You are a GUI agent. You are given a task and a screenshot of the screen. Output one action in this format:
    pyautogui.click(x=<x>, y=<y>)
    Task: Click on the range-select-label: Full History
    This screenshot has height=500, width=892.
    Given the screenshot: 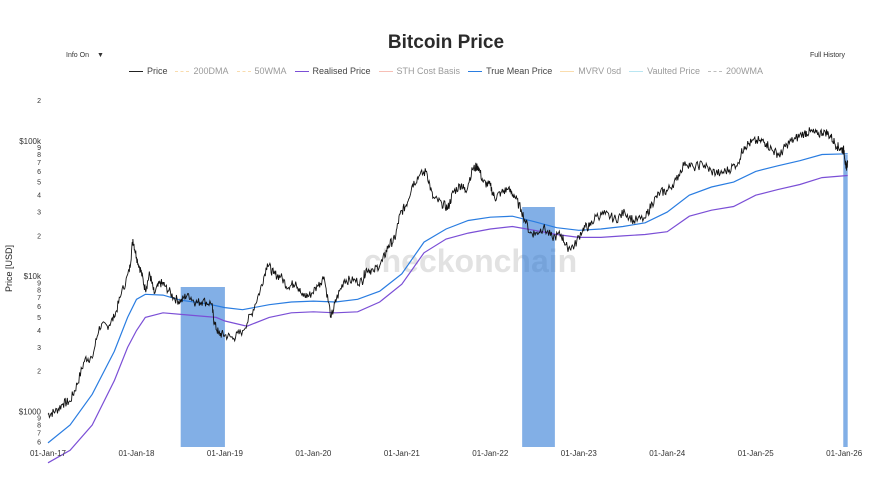 What is the action you would take?
    pyautogui.click(x=828, y=55)
    